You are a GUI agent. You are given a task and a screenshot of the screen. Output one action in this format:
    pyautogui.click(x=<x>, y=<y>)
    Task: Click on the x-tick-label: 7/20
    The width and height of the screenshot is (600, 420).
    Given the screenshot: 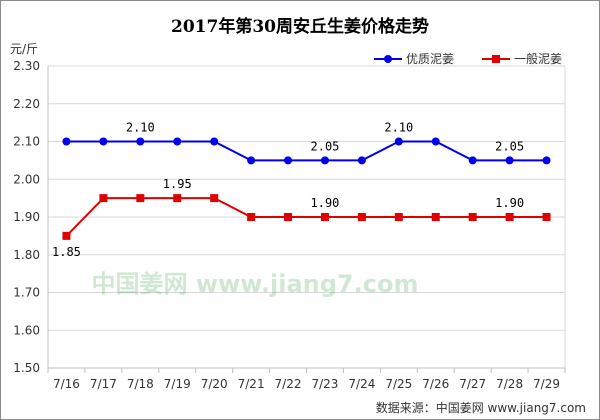 What is the action you would take?
    pyautogui.click(x=214, y=384)
    